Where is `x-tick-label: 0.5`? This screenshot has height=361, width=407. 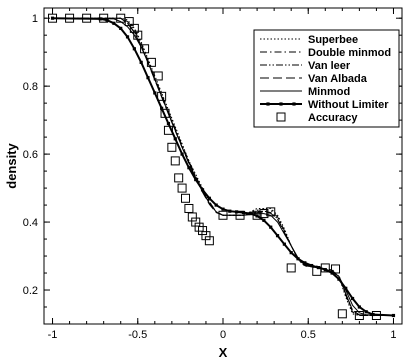 x-tick-label: 0.5 is located at coordinates (308, 335).